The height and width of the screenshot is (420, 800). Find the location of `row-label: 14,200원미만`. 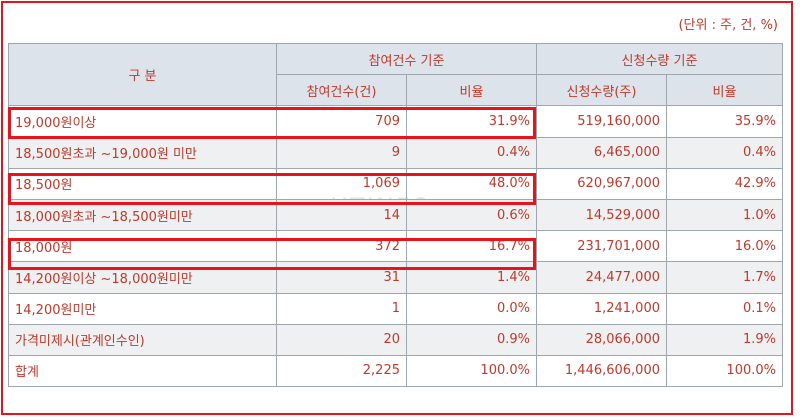

row-label: 14,200원미만 is located at coordinates (142, 308).